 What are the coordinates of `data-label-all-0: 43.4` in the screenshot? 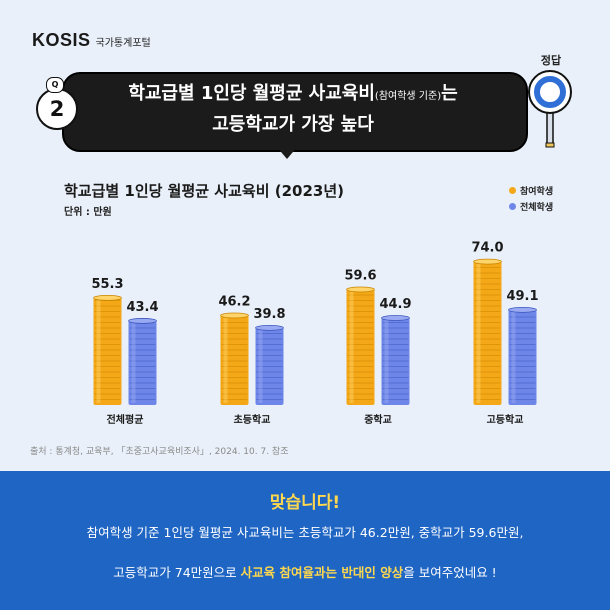 It's located at (142, 307).